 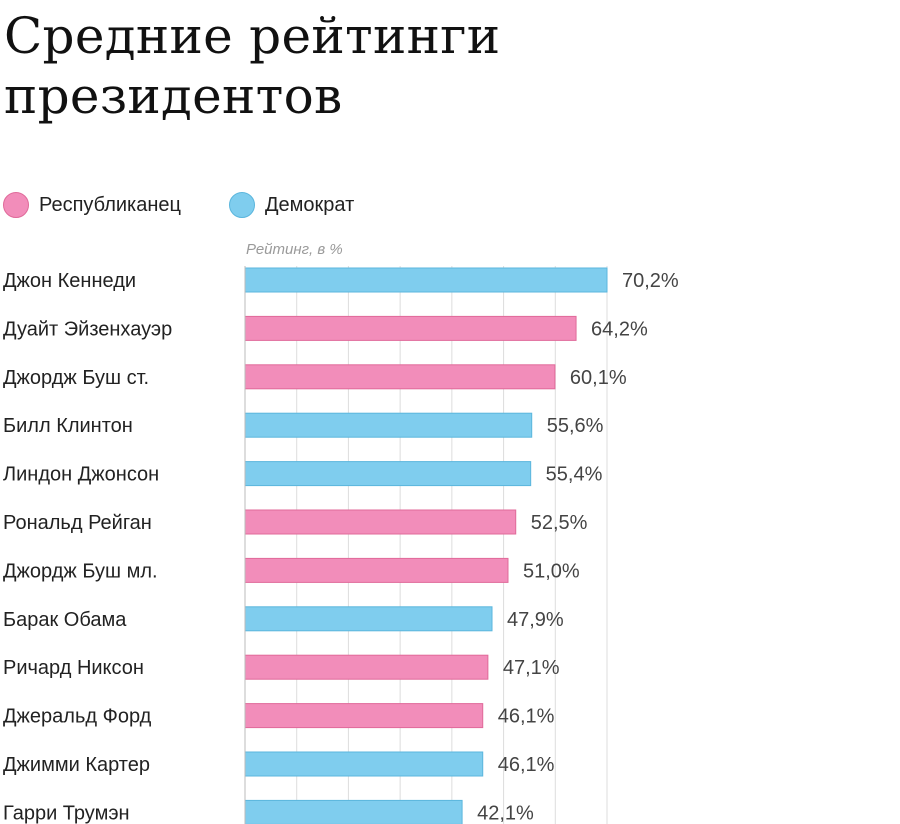 I want to click on chart-title: Средние рейтинги президентов, so click(x=252, y=66).